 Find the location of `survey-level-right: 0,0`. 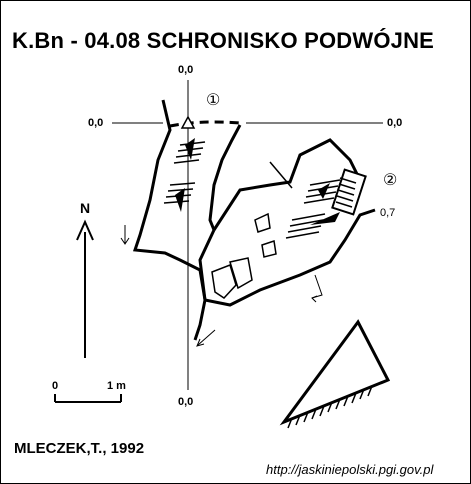

survey-level-right: 0,0 is located at coordinates (395, 123).